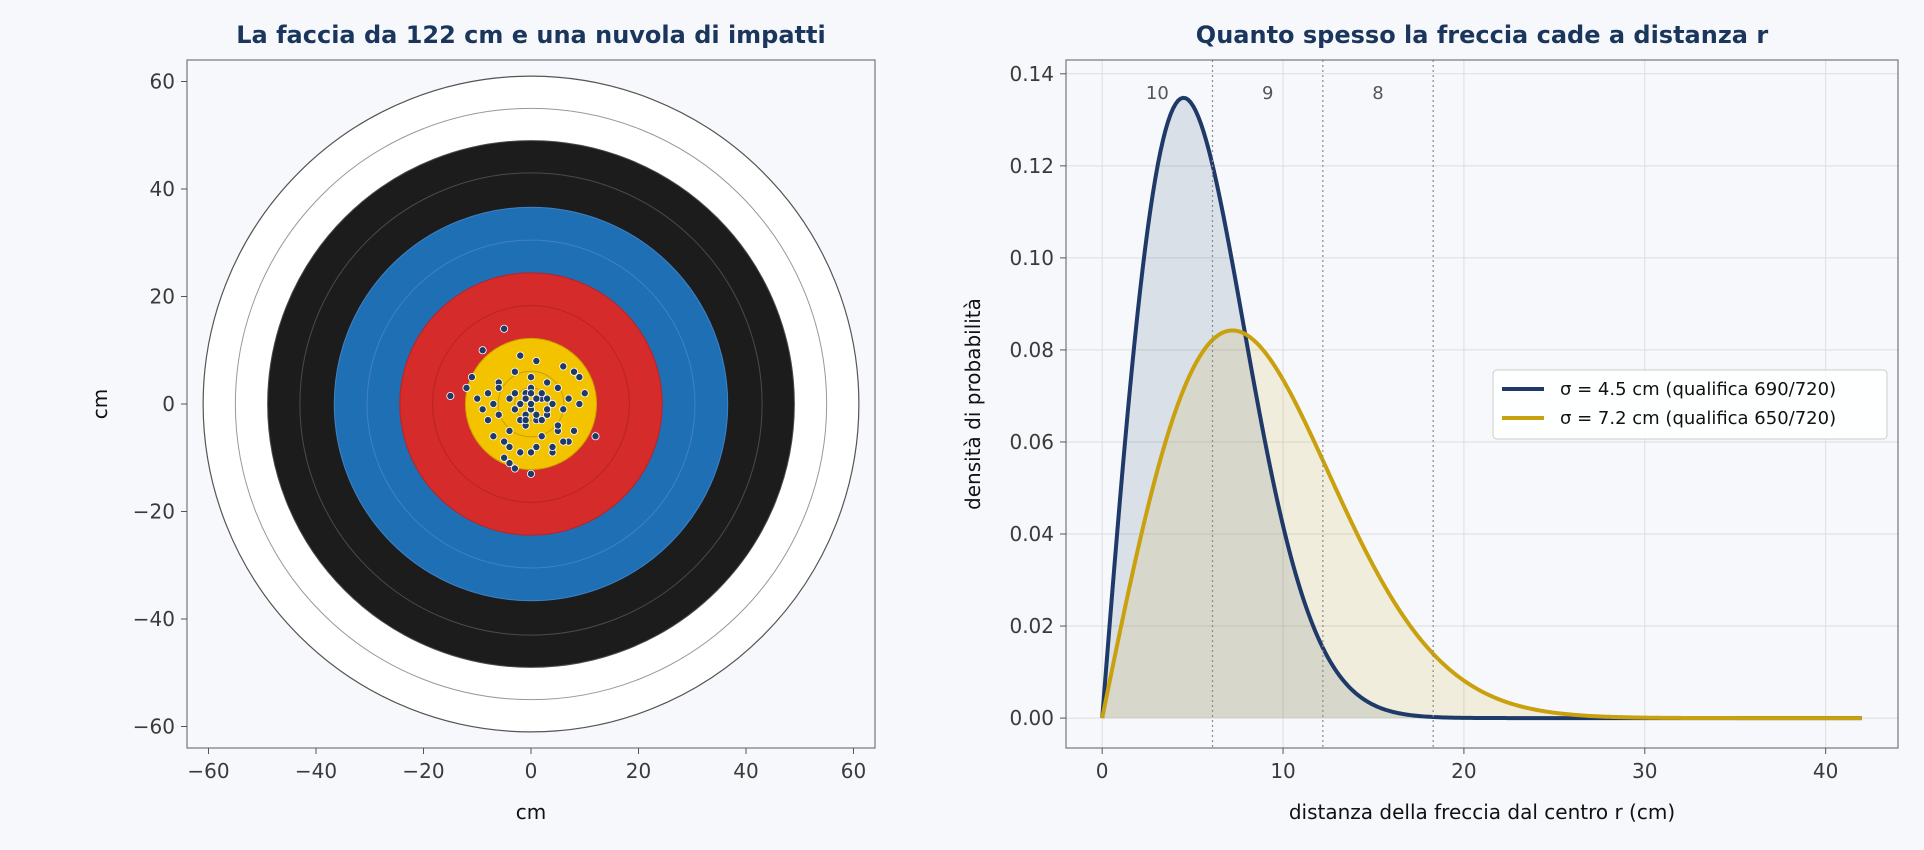  Describe the element at coordinates (154, 727) in the screenshot. I see `target-y-tick-label: −60` at that location.